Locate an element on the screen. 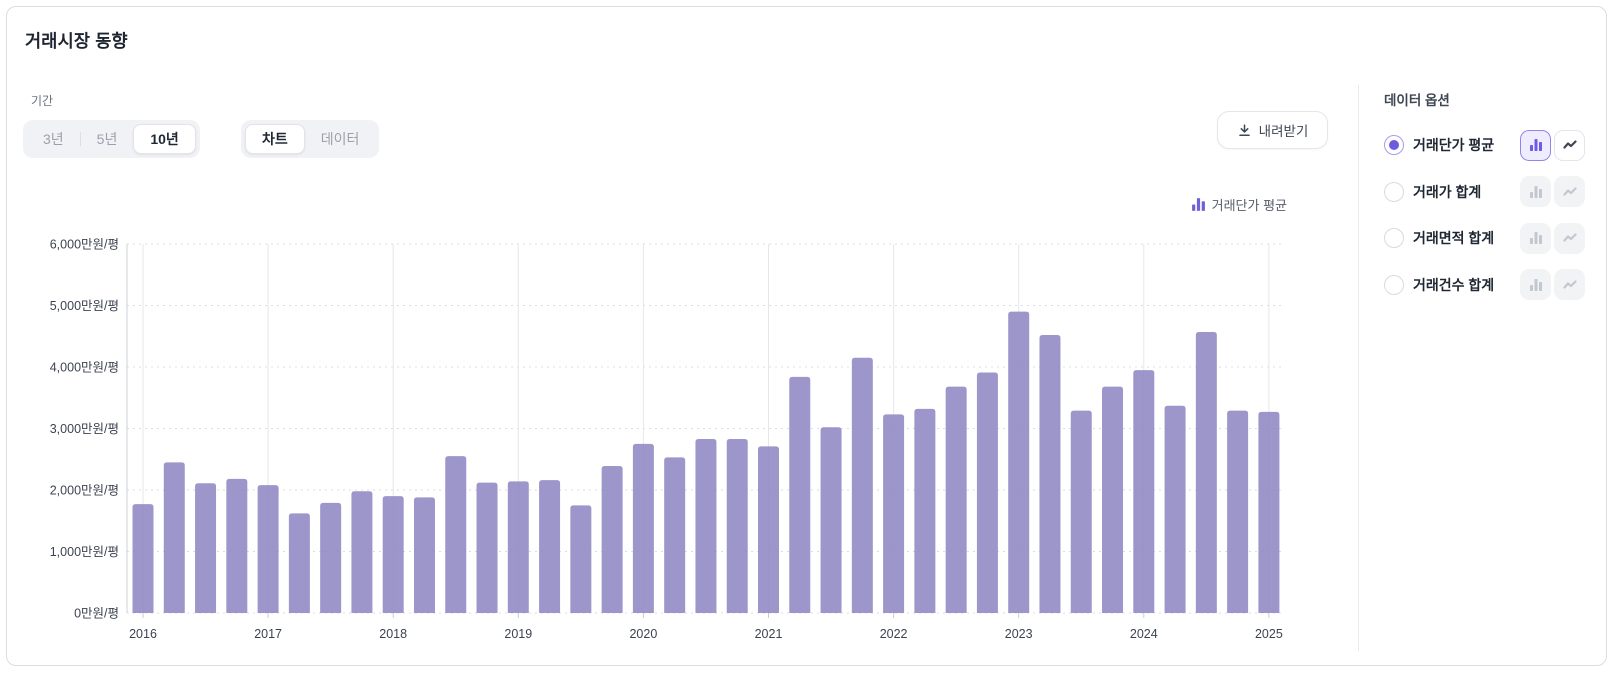 The image size is (1614, 680). svg-text: 2021 is located at coordinates (769, 634).